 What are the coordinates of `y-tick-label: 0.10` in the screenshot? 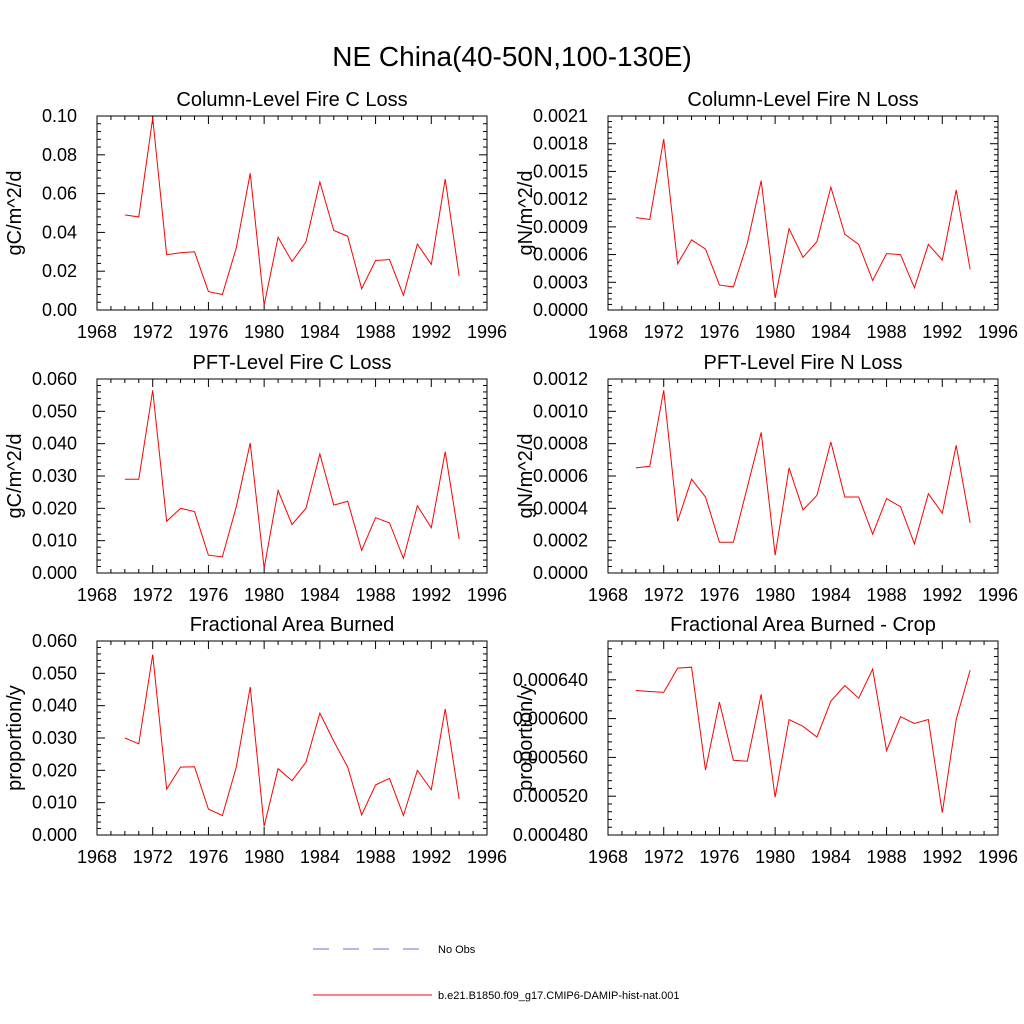 It's located at (59, 116).